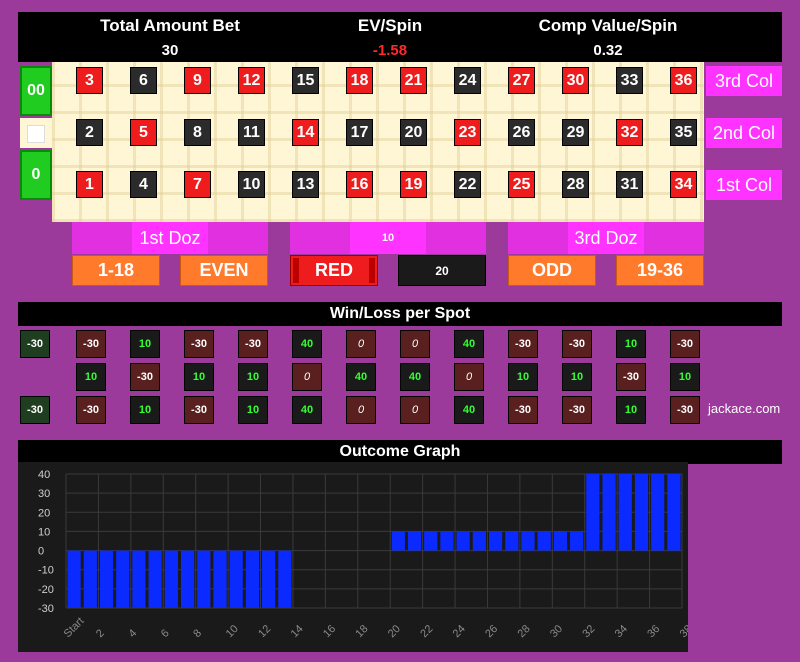 The image size is (800, 662). I want to click on number-cell-3: 3, so click(89, 80).